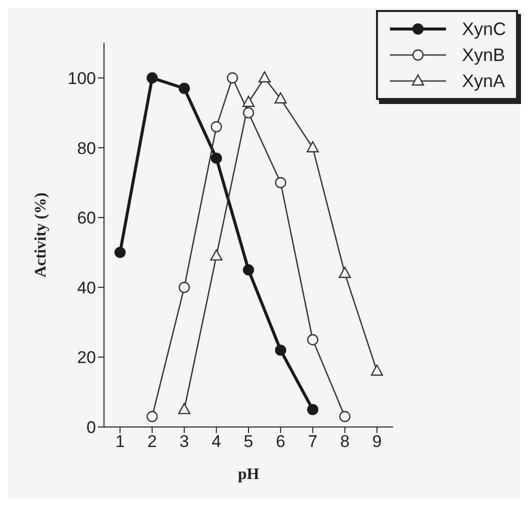  I want to click on y-tick-label: 60, so click(86, 218).